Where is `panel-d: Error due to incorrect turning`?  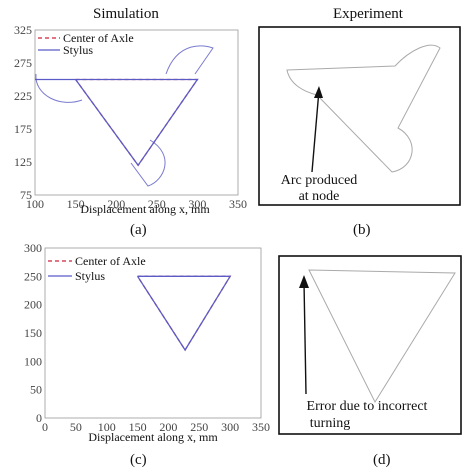
panel-d: Error due to incorrect turning is located at coordinates (370, 345).